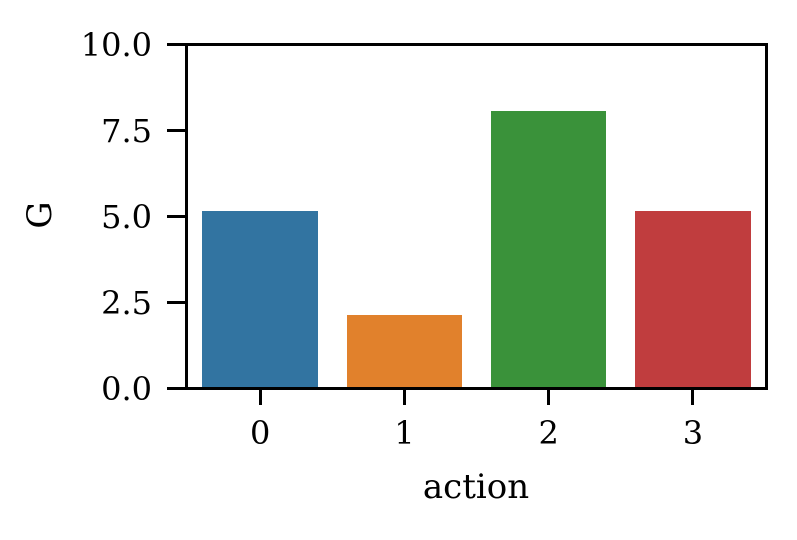  What do you see at coordinates (260, 433) in the screenshot?
I see `x-tick-label: 0` at bounding box center [260, 433].